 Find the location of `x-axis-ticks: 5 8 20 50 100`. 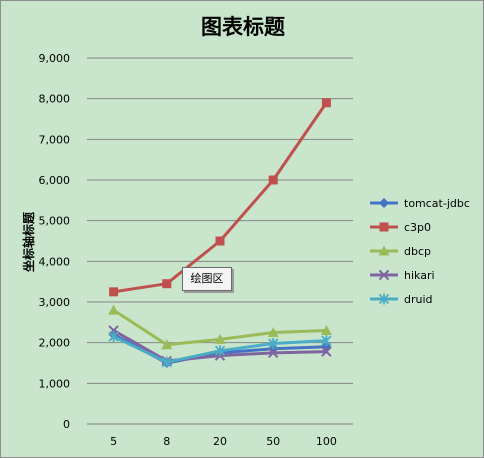

x-axis-ticks: 5 8 20 50 100 is located at coordinates (223, 441).